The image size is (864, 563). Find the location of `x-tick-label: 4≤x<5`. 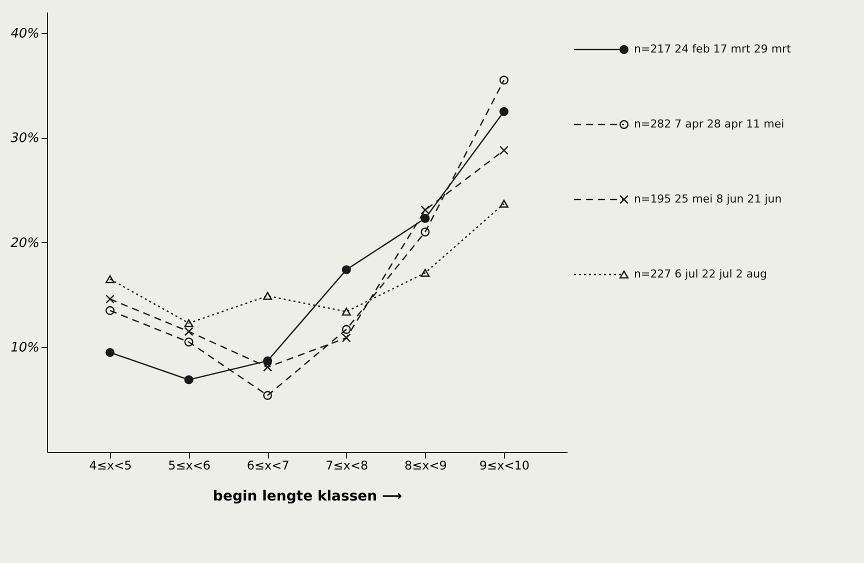

x-tick-label: 4≤x<5 is located at coordinates (110, 465).